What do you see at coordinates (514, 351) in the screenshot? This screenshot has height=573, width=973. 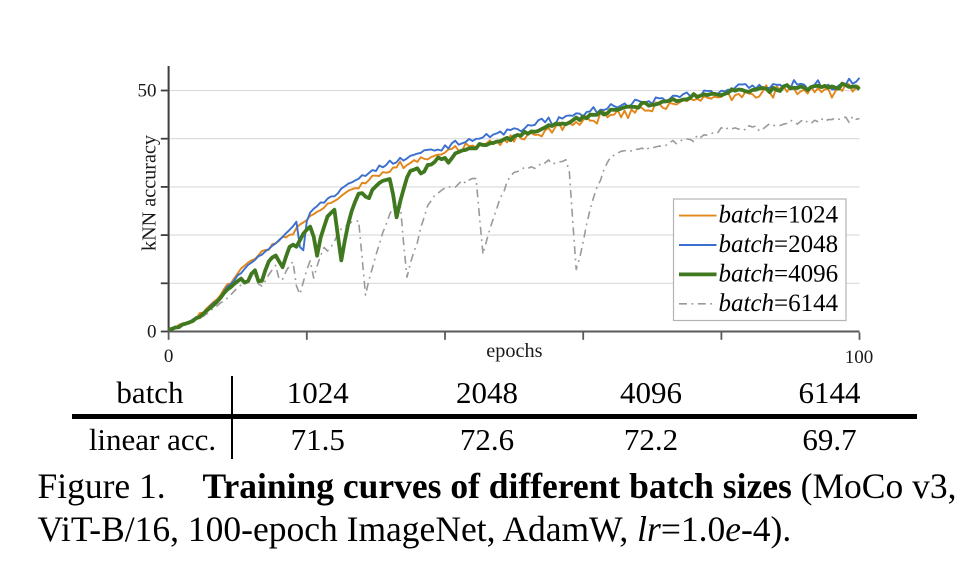 I see `svg-text: epochs` at bounding box center [514, 351].